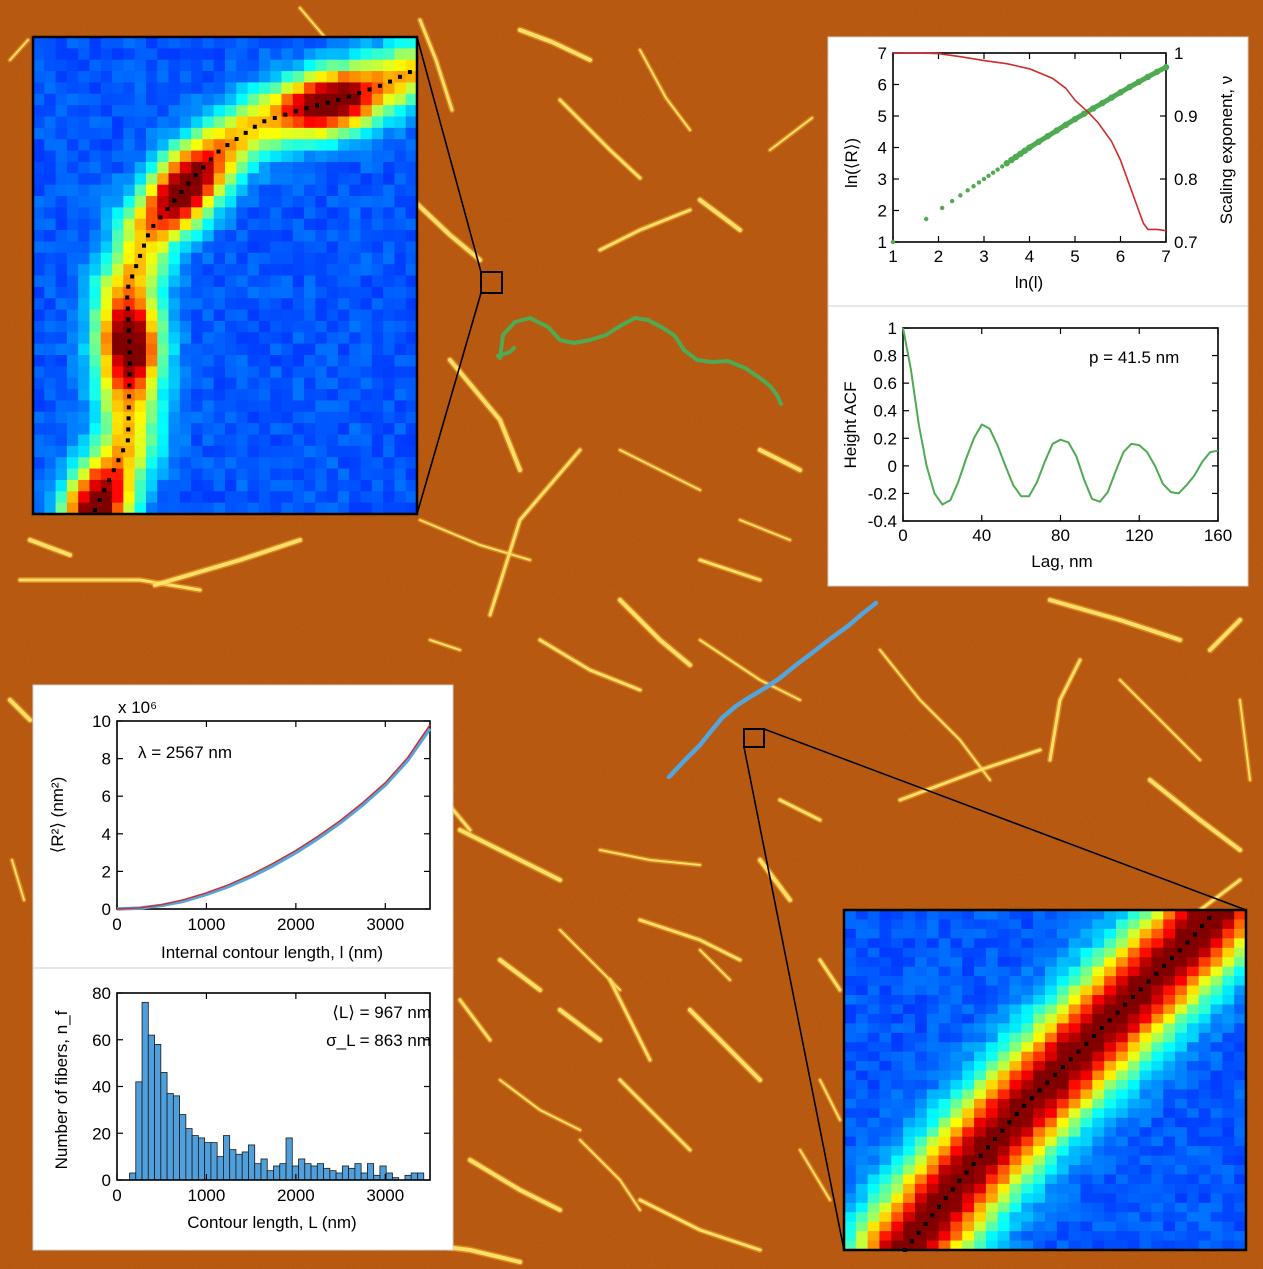 The image size is (1263, 1269). Describe the element at coordinates (61, 1089) in the screenshot. I see `hist-ylabel: Number of fibers, n_f` at that location.